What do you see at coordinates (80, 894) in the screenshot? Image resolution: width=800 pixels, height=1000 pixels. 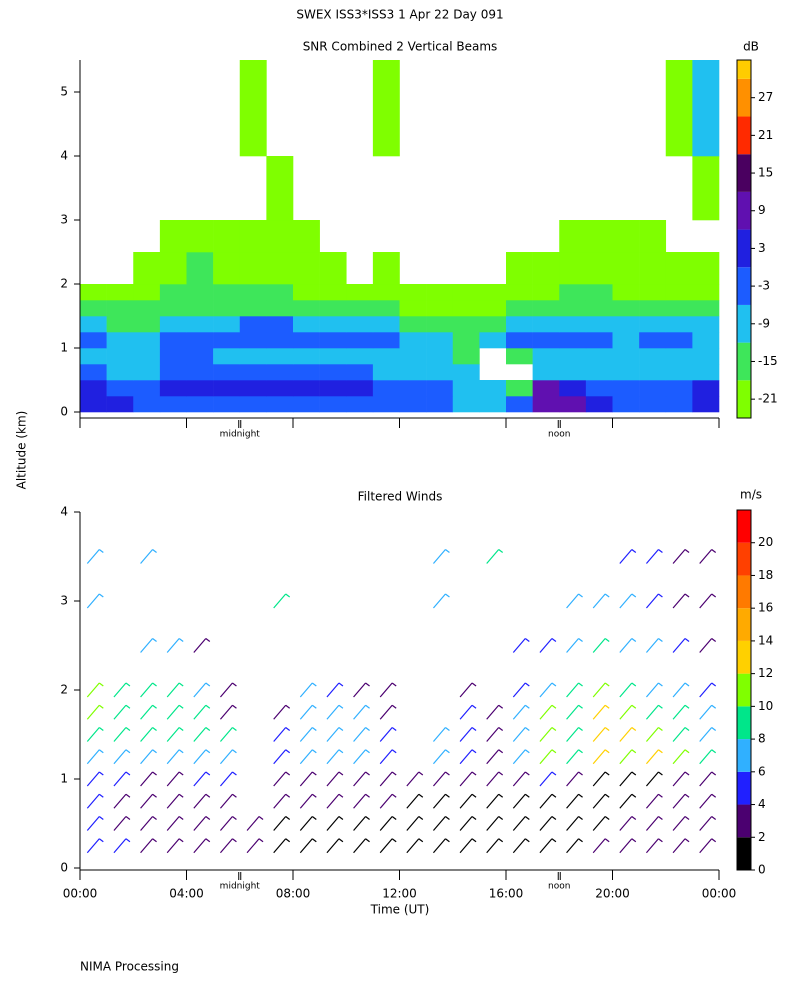 I see `x-tick-label: 00:00` at bounding box center [80, 894].